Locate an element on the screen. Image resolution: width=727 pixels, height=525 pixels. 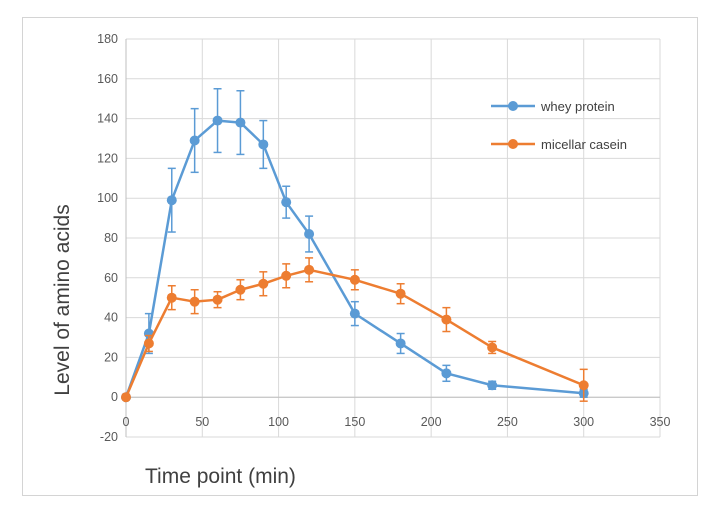
legend-label: whey protein is located at coordinates (577, 106).